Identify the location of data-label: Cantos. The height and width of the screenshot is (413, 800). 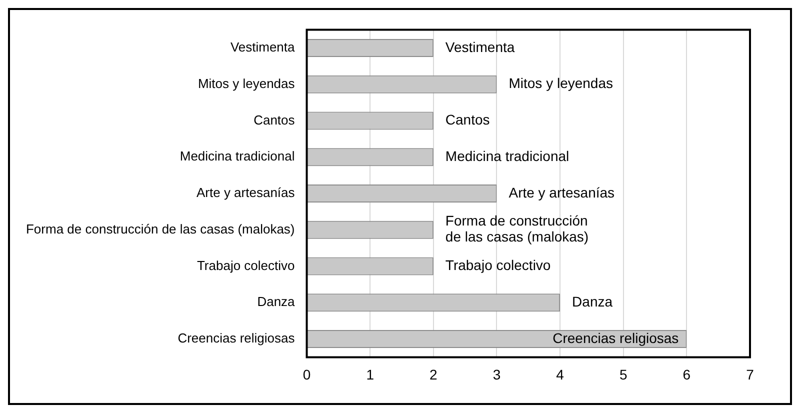
(467, 120).